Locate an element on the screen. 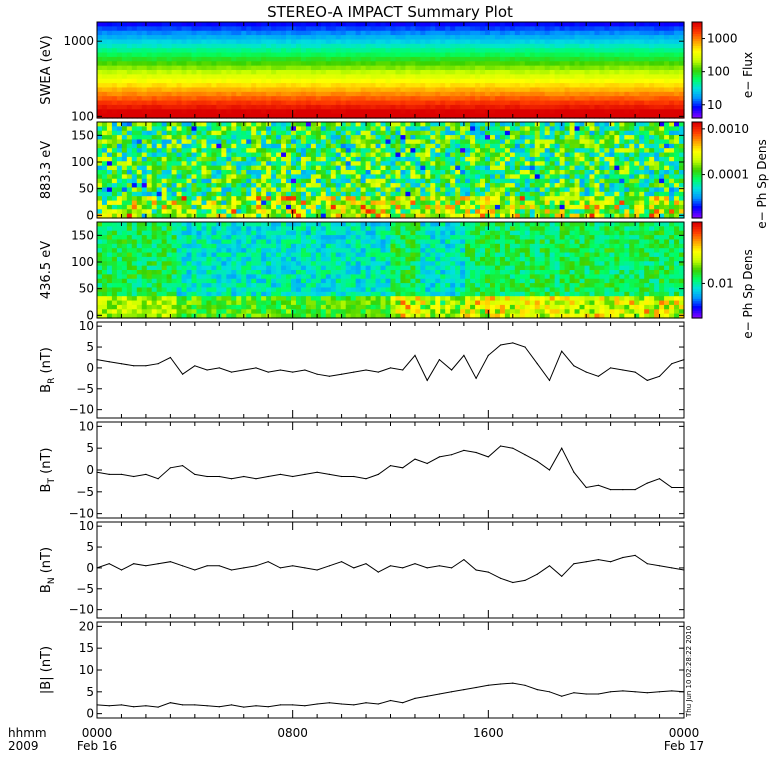 Image resolution: width=780 pixels, height=780 pixels. colorbar-swatch is located at coordinates (697, 91).